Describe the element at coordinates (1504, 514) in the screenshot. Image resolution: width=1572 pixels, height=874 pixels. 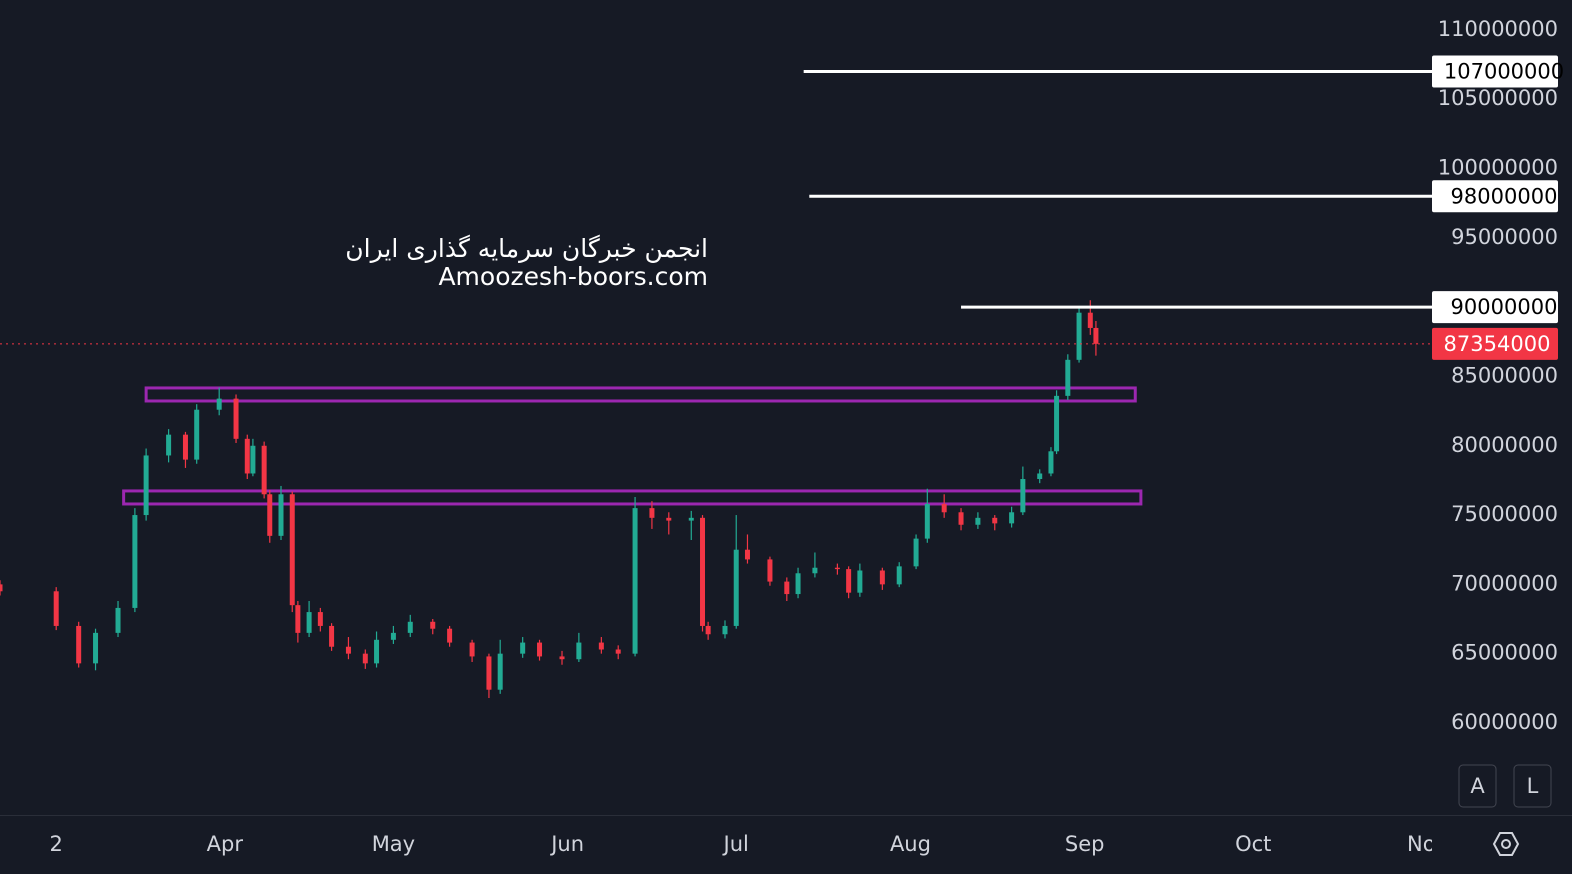
I see `y-tick-label: 75000000` at that location.